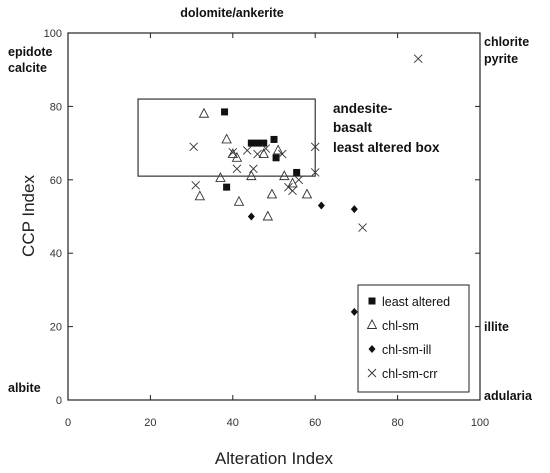  What do you see at coordinates (362, 108) in the screenshot?
I see `box-label-line1: andesite-` at bounding box center [362, 108].